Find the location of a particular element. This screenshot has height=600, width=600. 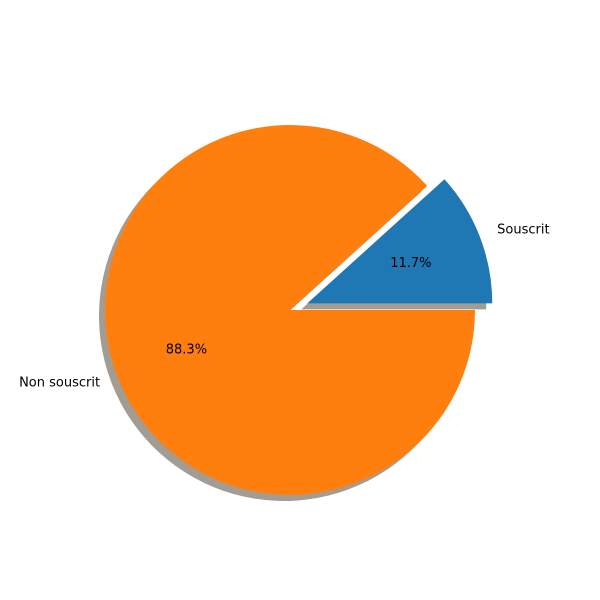

slice-label-souscrit: Souscrit is located at coordinates (523, 230).